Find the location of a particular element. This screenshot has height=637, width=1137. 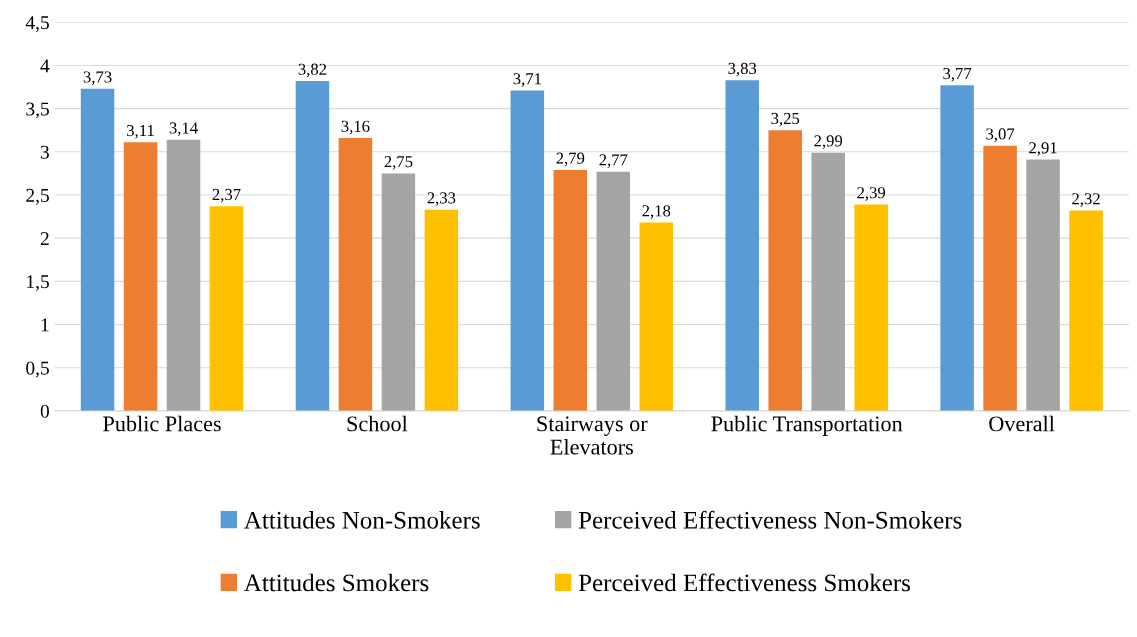

data-label: 3,73 is located at coordinates (97, 78).